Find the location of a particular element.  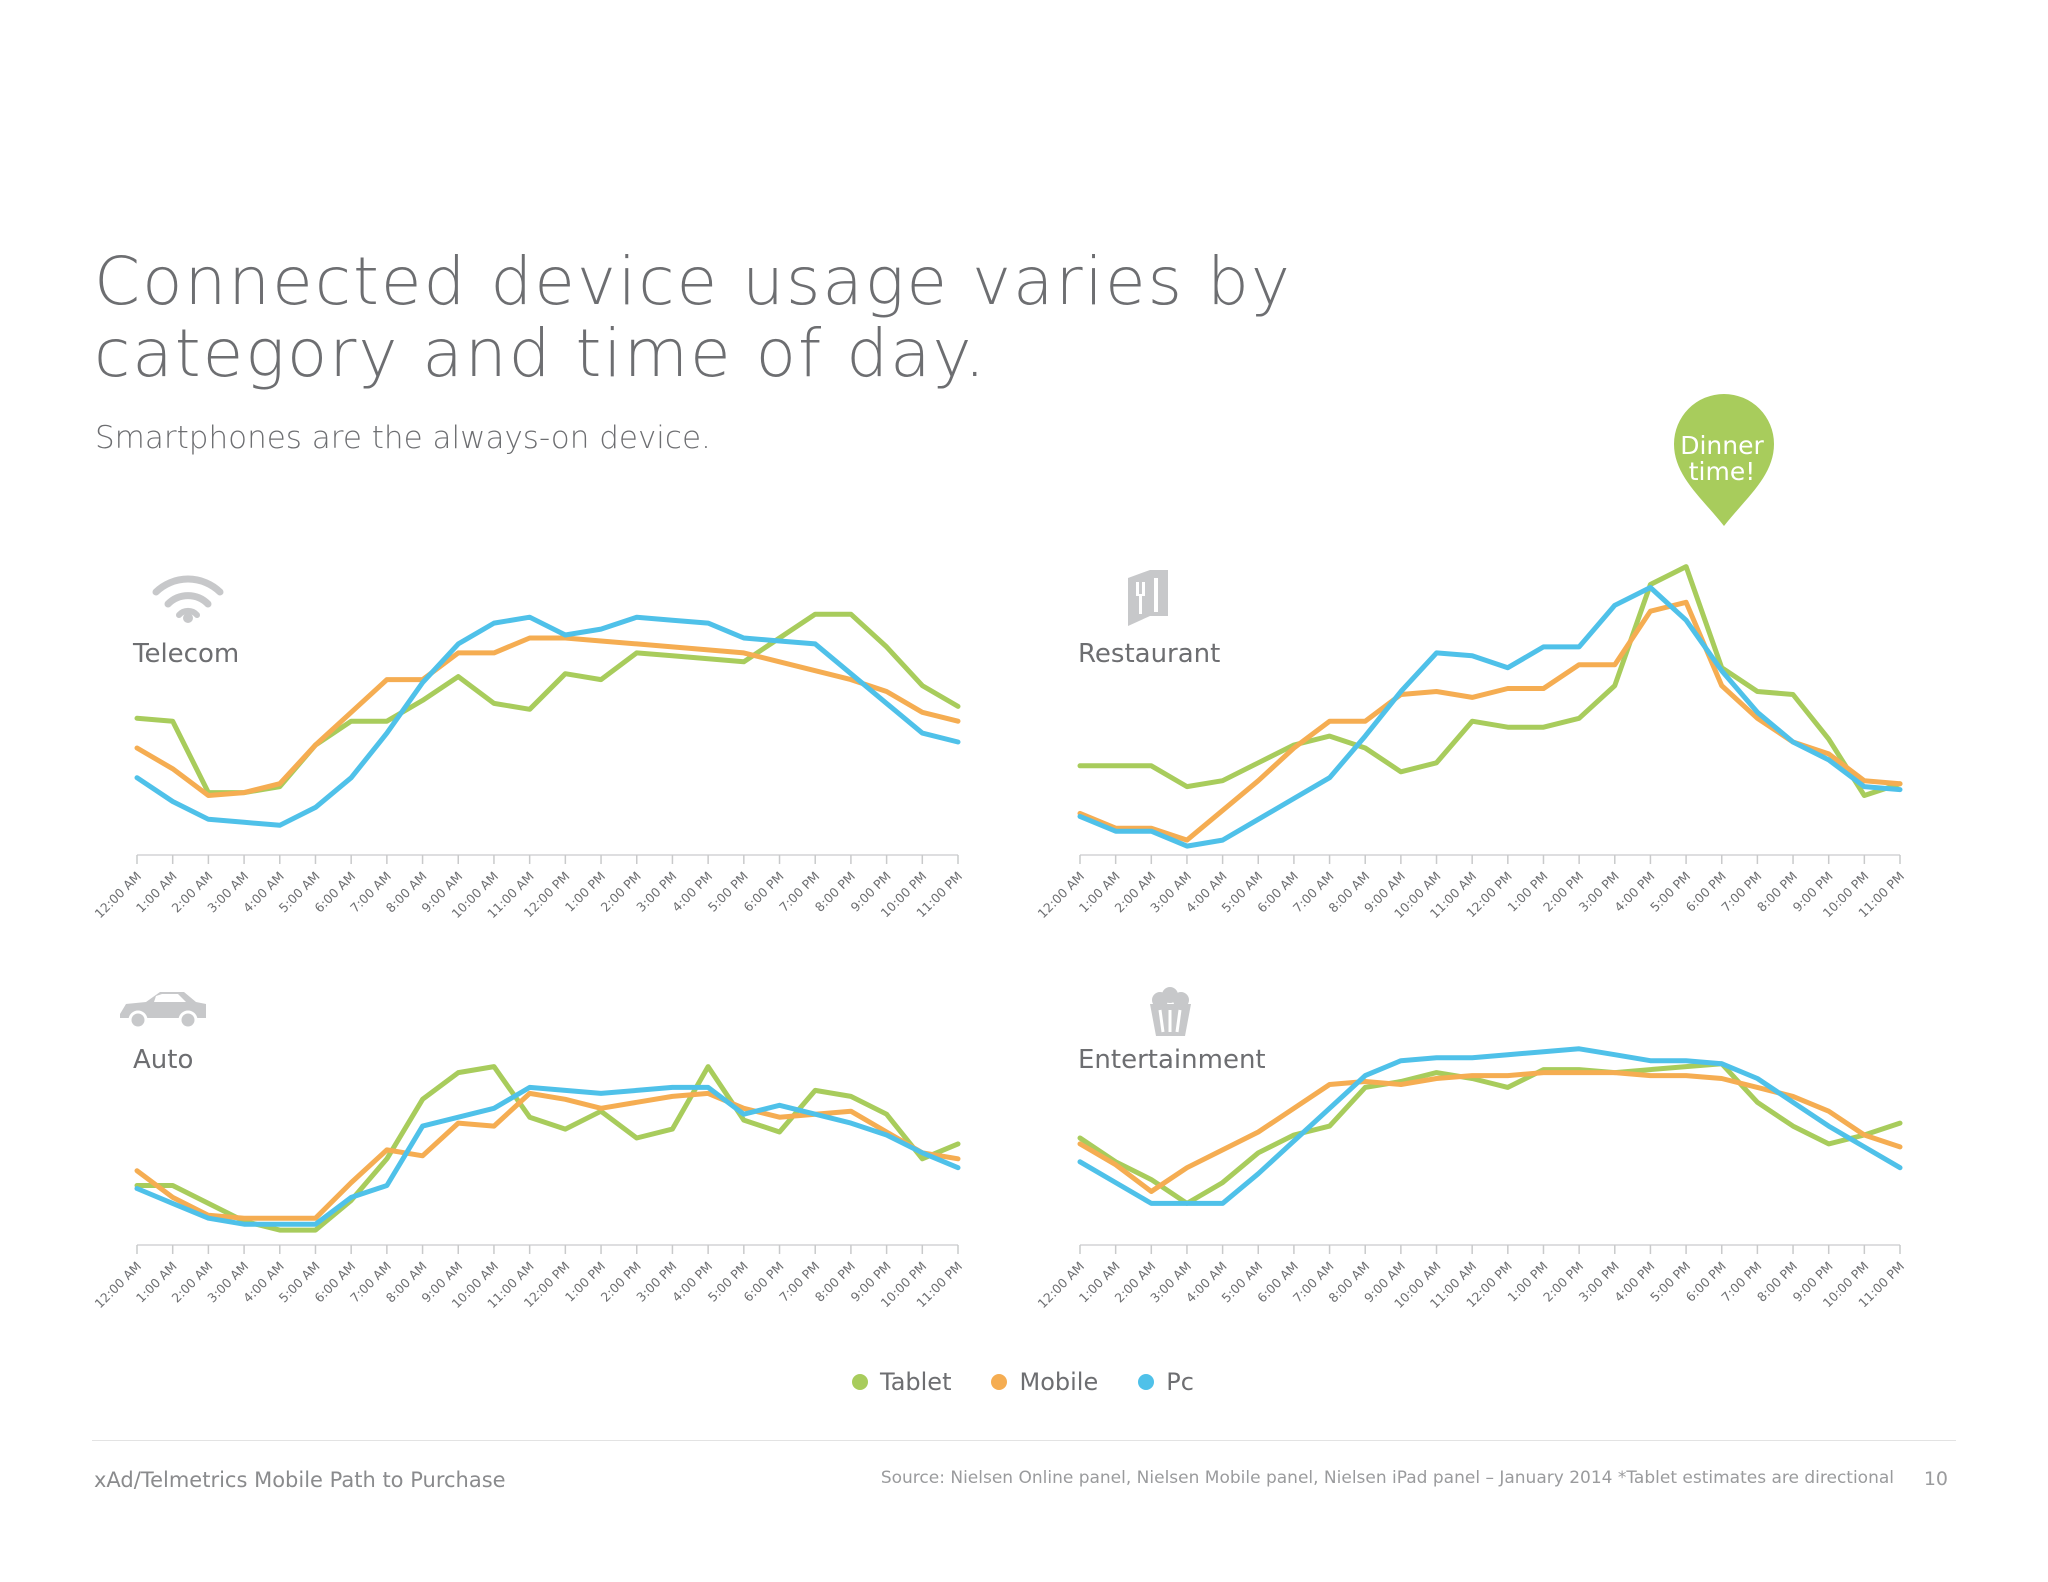

restaurant-x-tick-label: 12:00 AM is located at coordinates (1061, 895).